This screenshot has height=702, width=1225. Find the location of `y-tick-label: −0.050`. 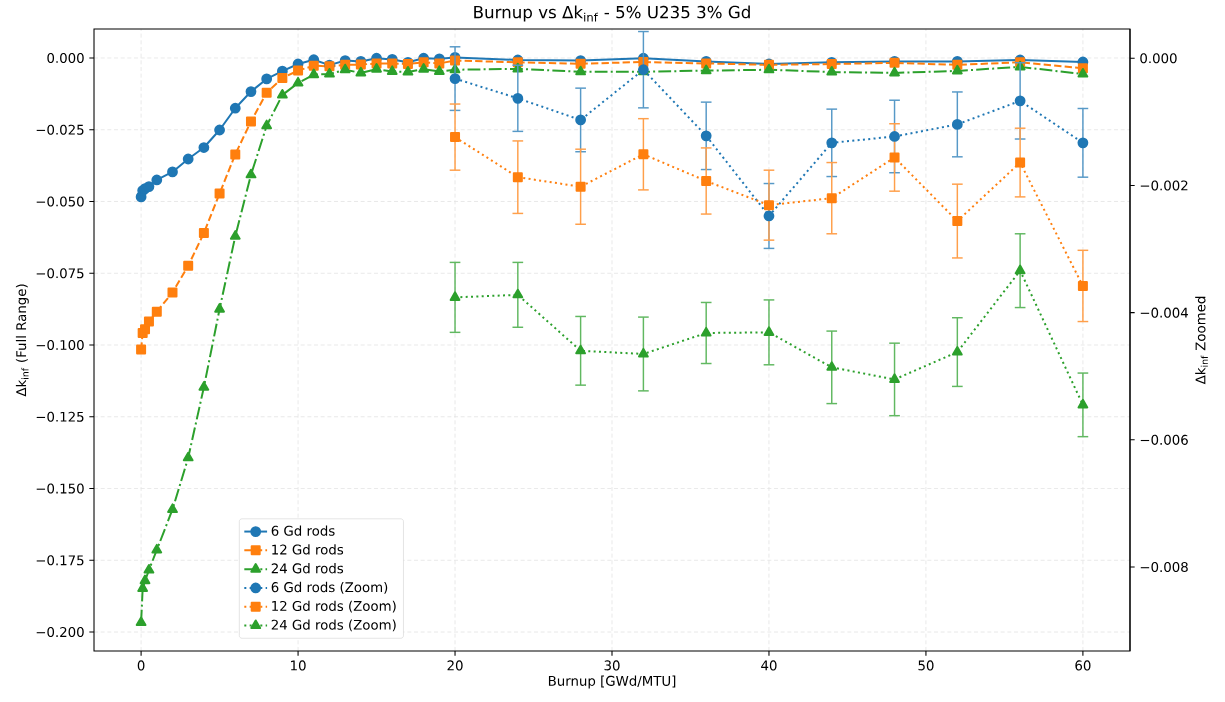

y-tick-label: −0.050 is located at coordinates (60, 201).